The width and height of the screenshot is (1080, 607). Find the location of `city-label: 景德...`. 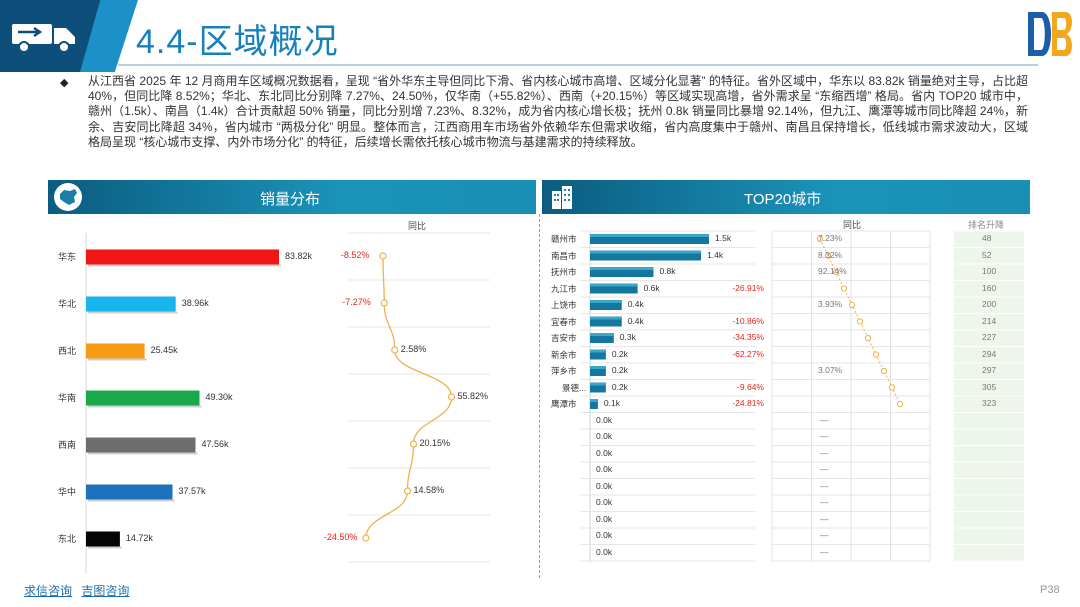

city-label: 景德... is located at coordinates (574, 387).